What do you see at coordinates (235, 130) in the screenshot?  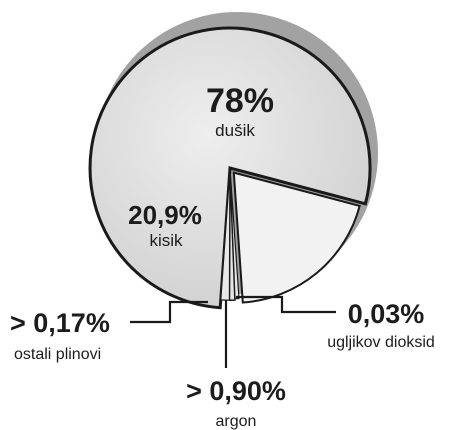 I see `slice-label-nitrogen: dušik` at bounding box center [235, 130].